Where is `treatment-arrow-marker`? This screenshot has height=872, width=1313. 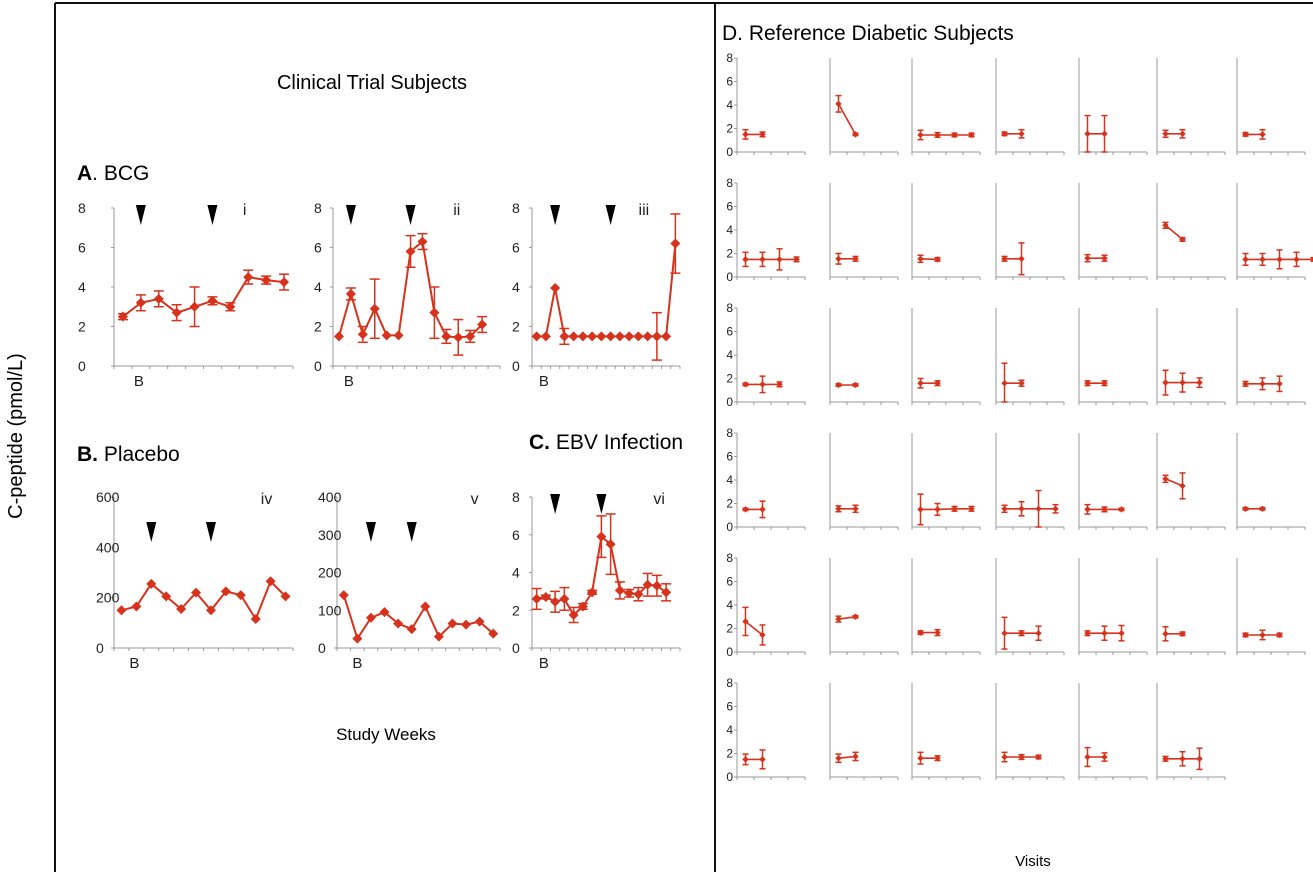 treatment-arrow-marker is located at coordinates (555, 215).